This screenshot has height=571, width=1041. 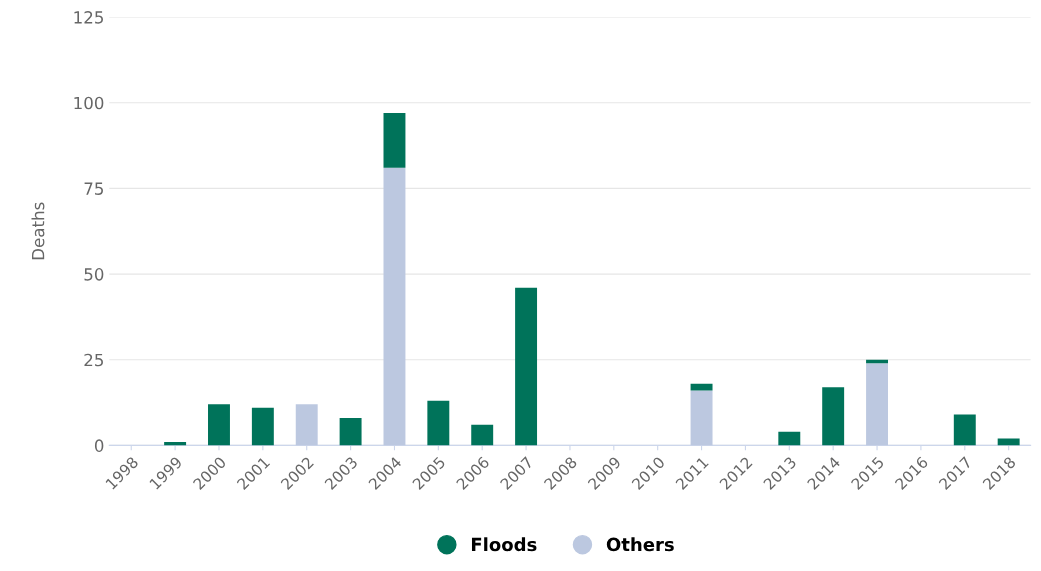 I want to click on y-tick-label: 100, so click(x=89, y=103).